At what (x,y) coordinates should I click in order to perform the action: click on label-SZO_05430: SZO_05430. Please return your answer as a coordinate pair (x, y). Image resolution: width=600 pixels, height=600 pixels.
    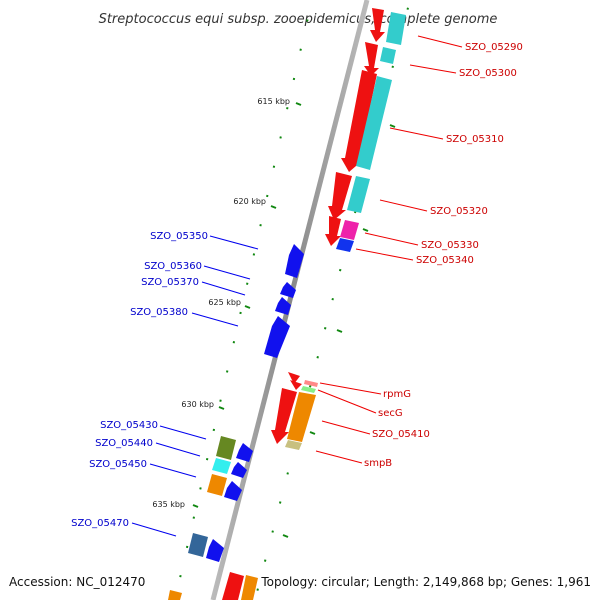
    Looking at the image, I should click on (129, 425).